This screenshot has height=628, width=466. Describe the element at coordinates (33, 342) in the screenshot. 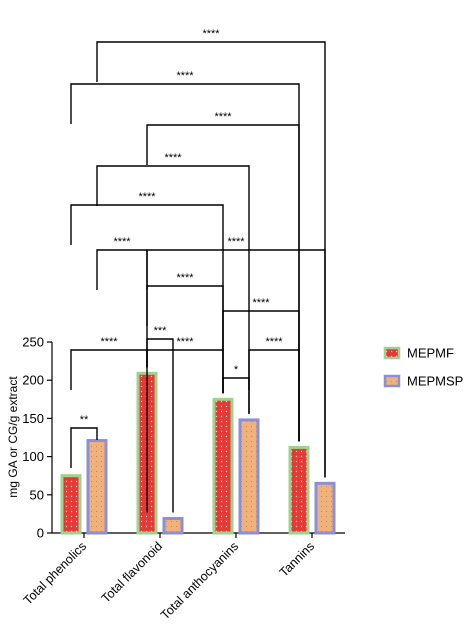

I see `y-tick-label: 250` at that location.